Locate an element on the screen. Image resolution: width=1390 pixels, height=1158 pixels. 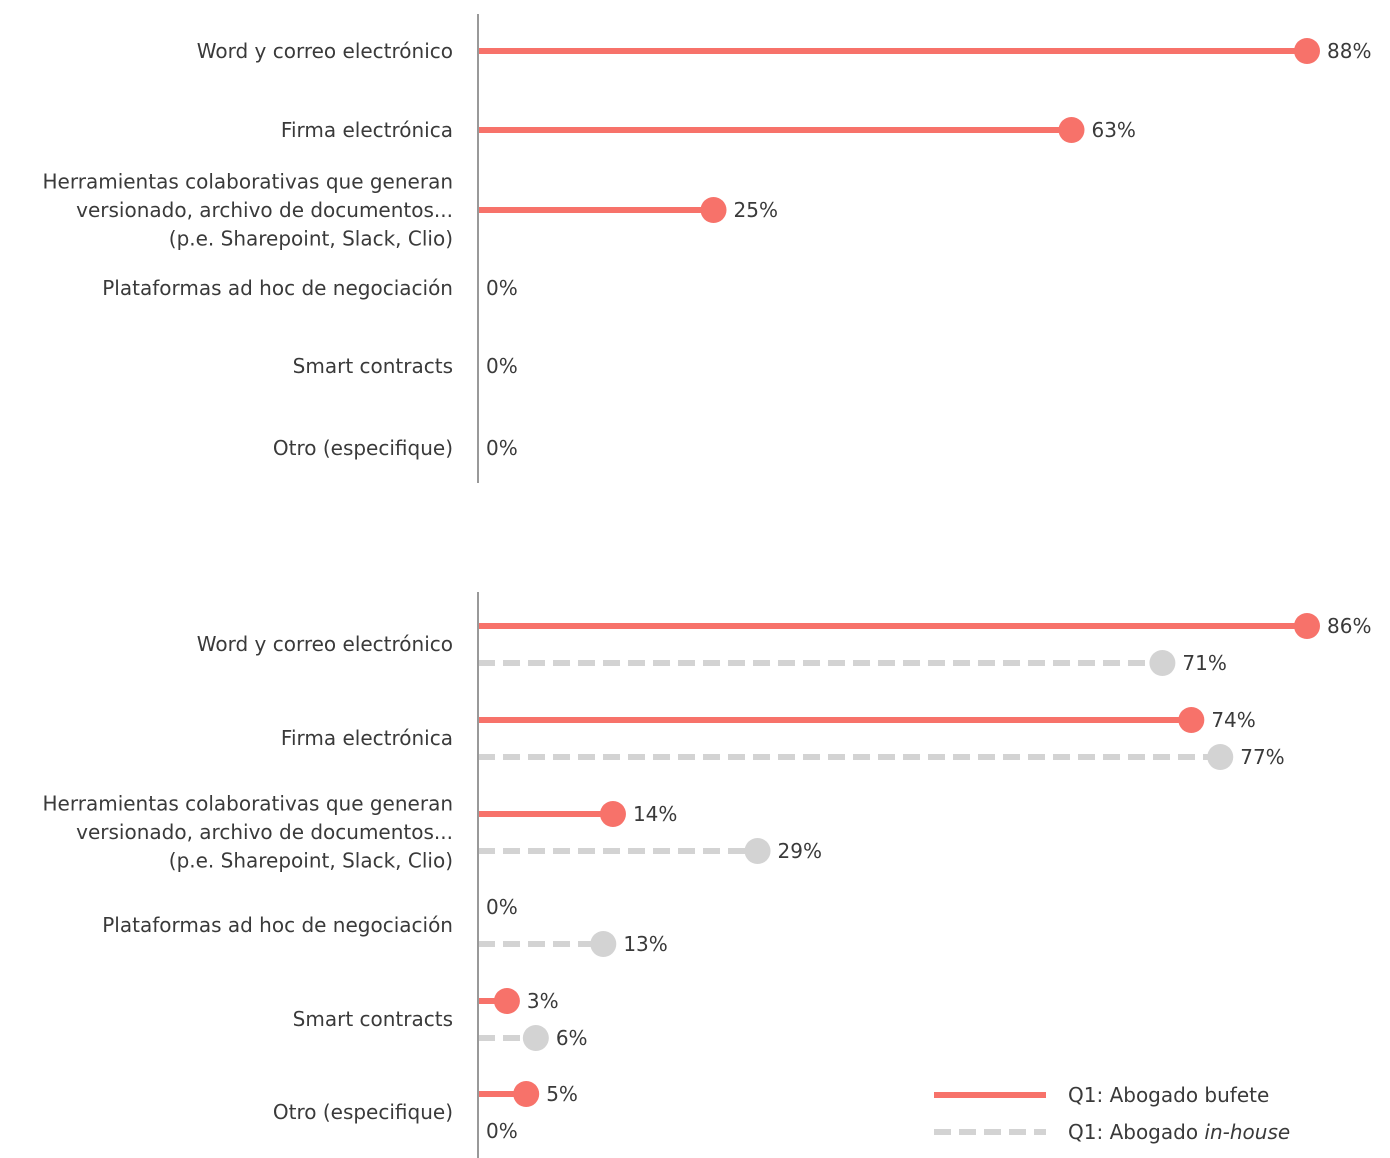
data-label: 3% is located at coordinates (543, 1001).